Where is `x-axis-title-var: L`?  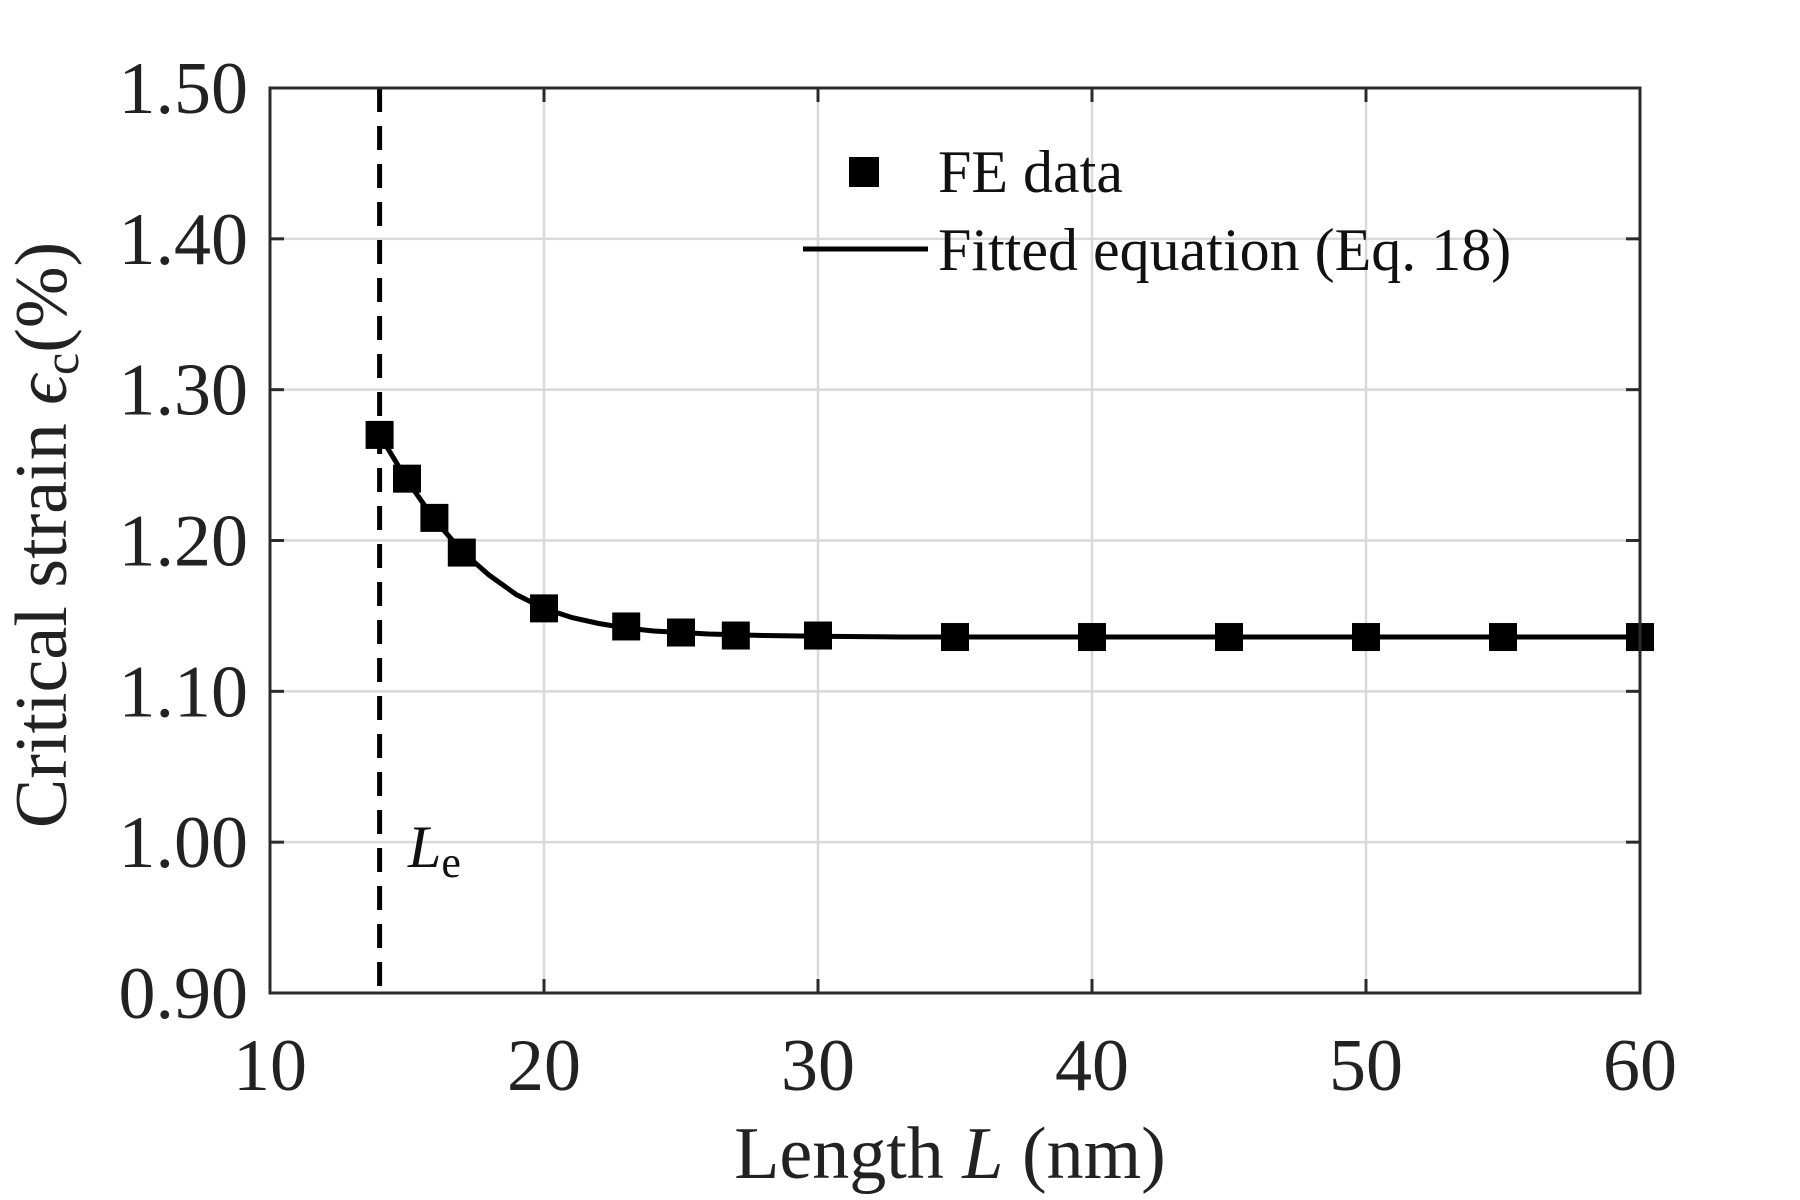
x-axis-title-var: L is located at coordinates (982, 1154).